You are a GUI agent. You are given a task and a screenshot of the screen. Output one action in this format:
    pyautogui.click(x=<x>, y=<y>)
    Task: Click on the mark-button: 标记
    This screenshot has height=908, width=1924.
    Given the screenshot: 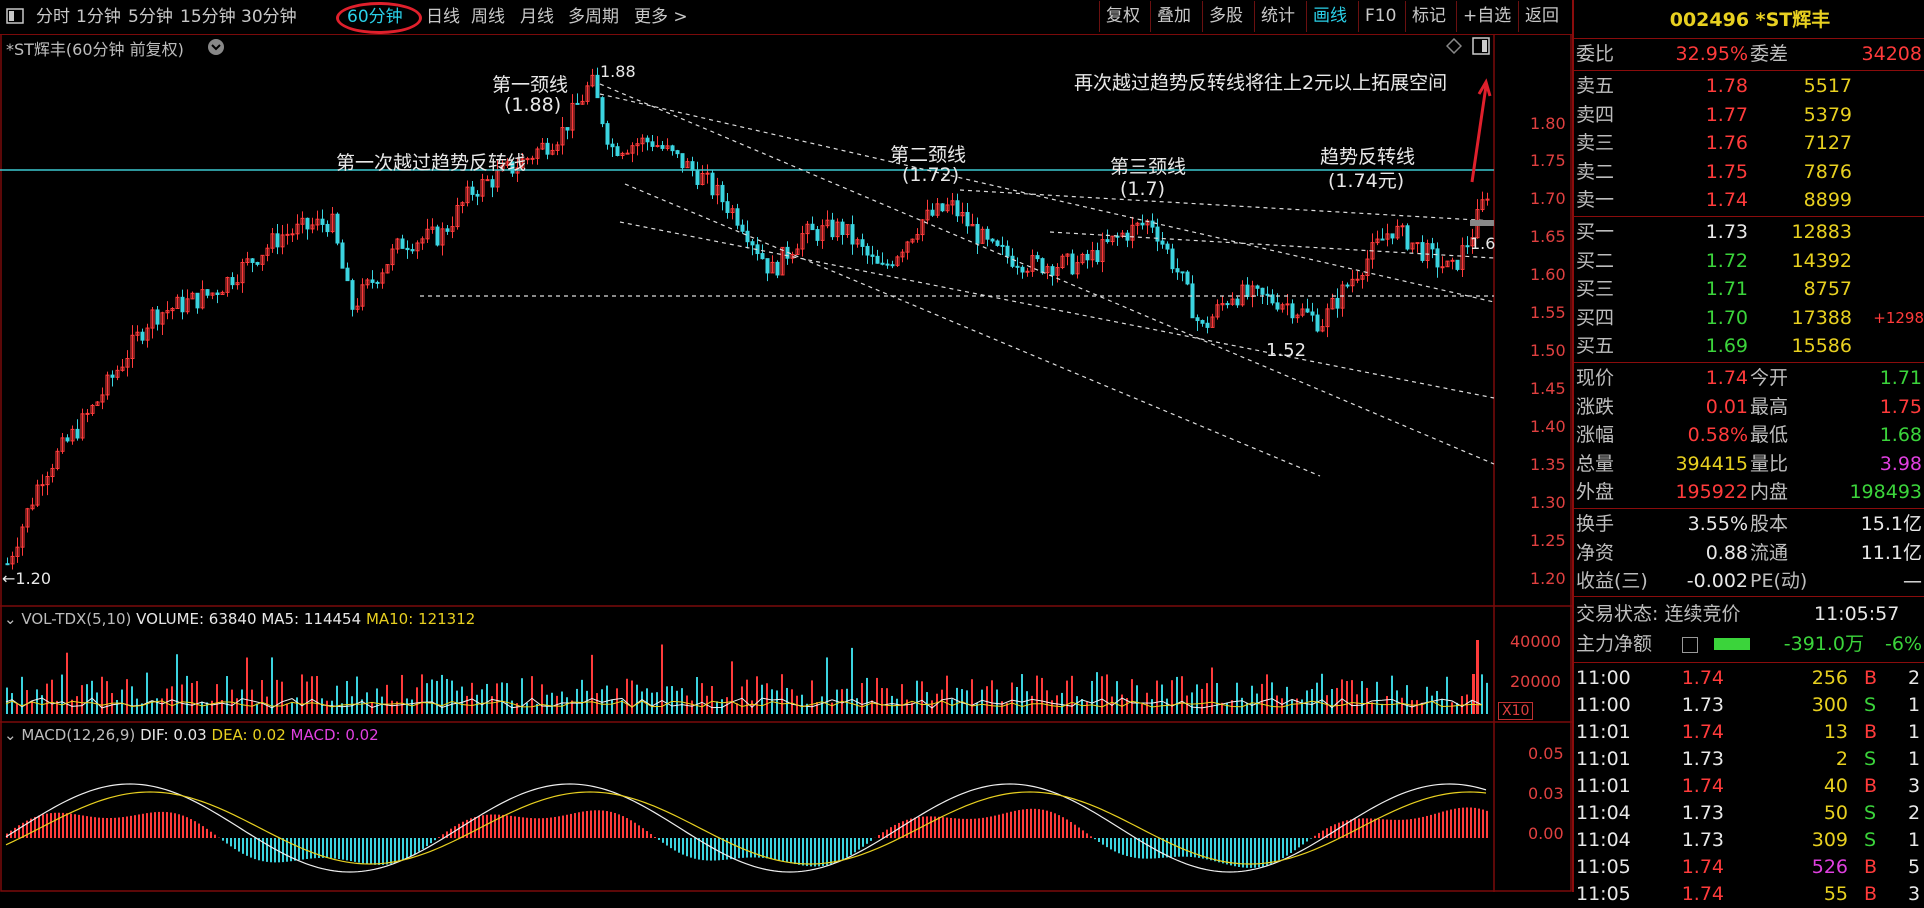 What is the action you would take?
    pyautogui.click(x=1428, y=16)
    